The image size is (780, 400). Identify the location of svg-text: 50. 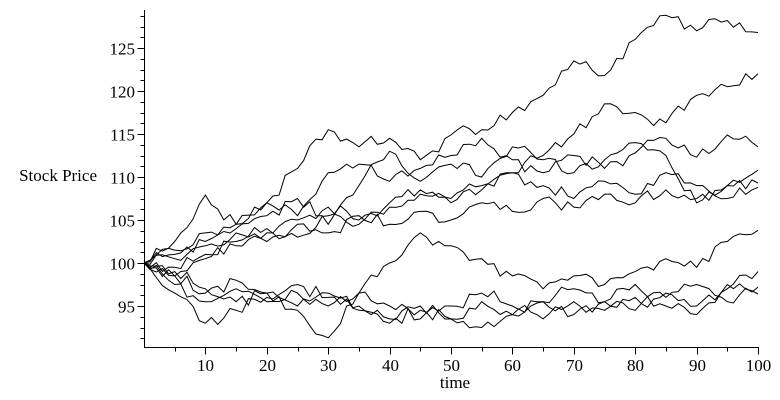
(451, 365).